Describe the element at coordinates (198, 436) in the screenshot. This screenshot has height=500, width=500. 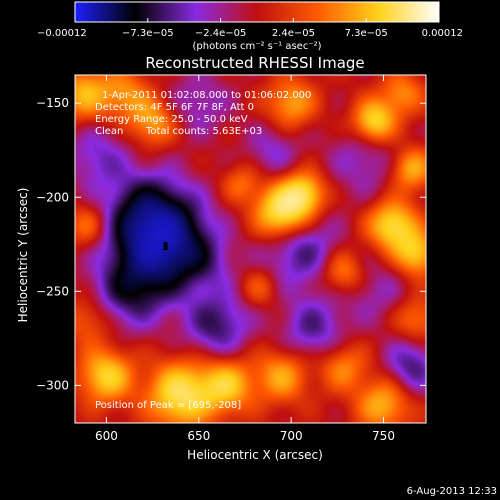
I see `x-axis-tick-label: 650` at that location.